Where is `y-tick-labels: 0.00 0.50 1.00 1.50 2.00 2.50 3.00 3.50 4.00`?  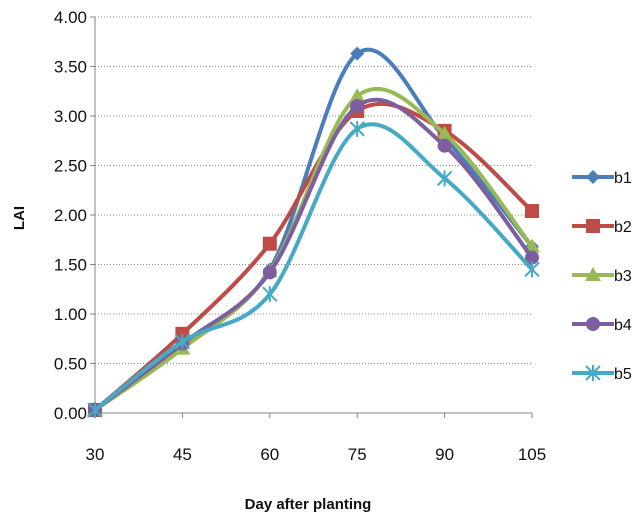 y-tick-labels: 0.00 0.50 1.00 1.50 2.00 2.50 3.00 3.50 4.00 is located at coordinates (70, 215).